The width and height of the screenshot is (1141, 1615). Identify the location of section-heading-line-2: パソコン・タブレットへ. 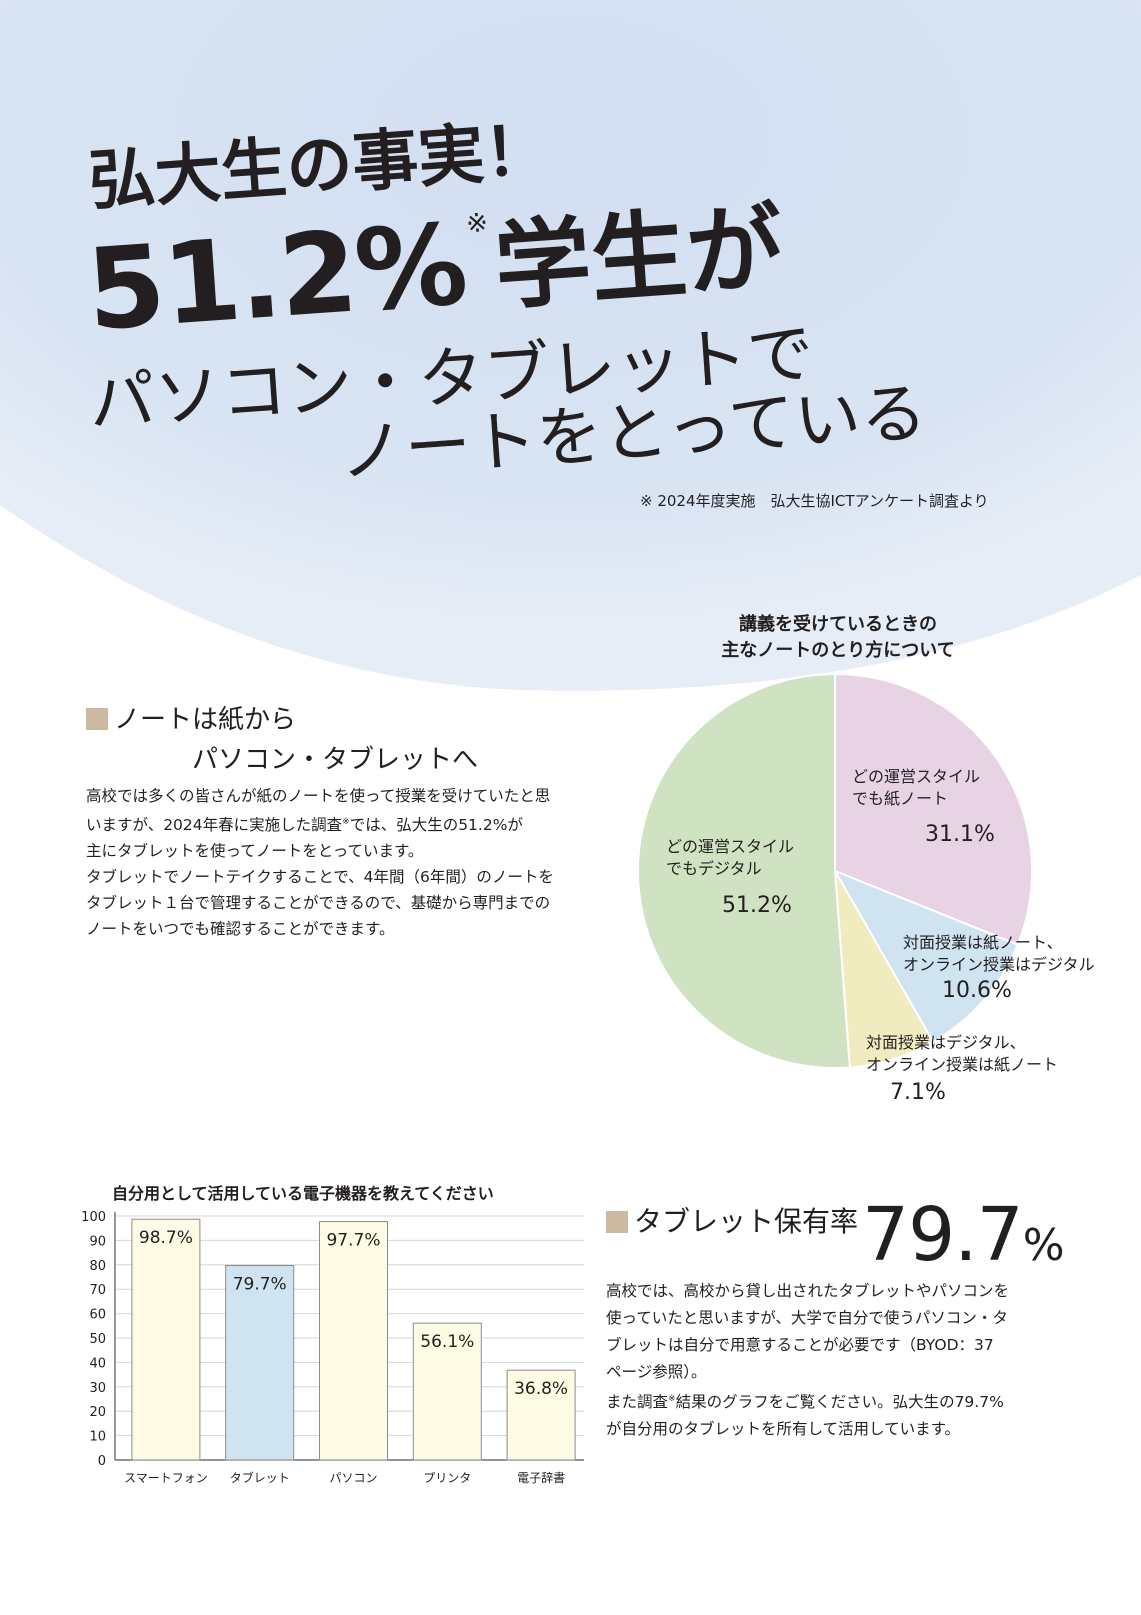
(335, 760).